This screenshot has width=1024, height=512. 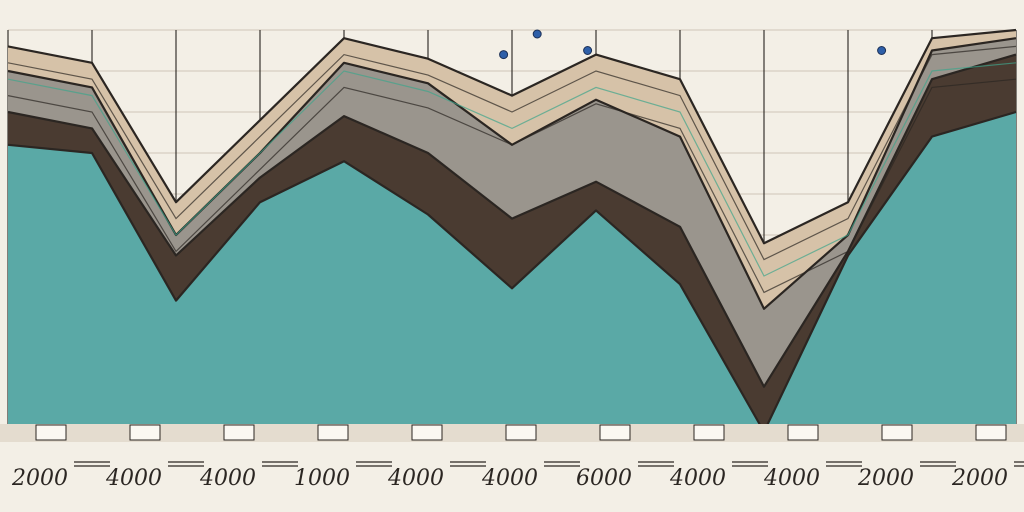 I want to click on x-tick-label: 6000, so click(x=604, y=478).